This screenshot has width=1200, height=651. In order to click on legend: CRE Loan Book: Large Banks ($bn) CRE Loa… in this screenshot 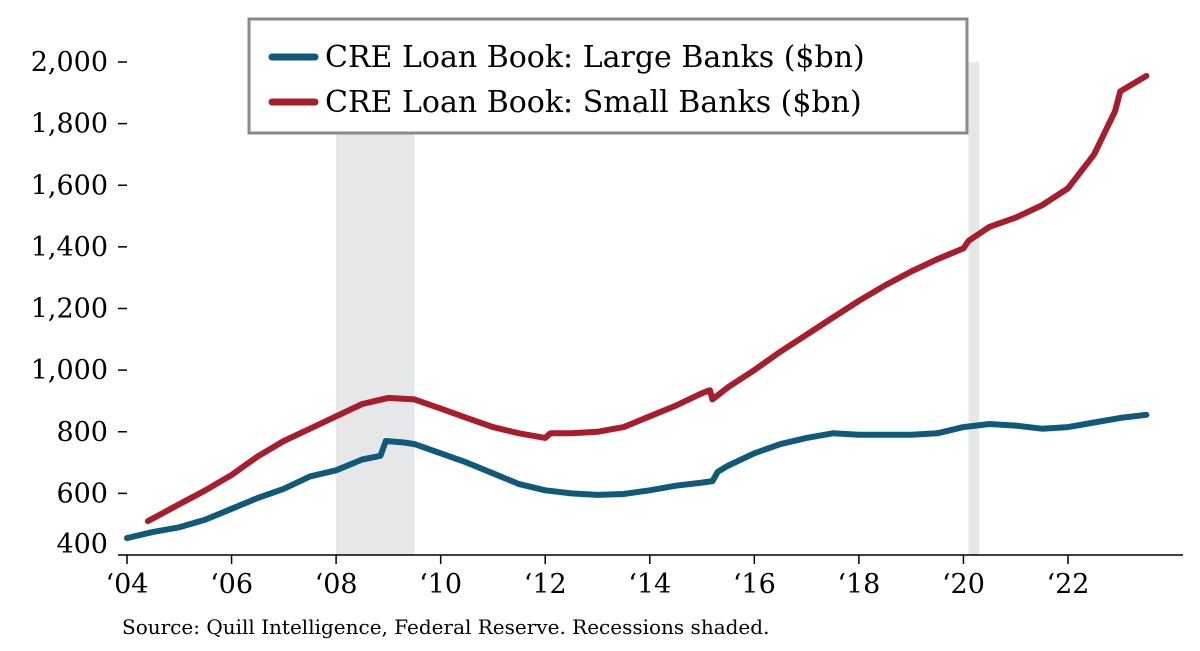, I will do `click(608, 76)`.